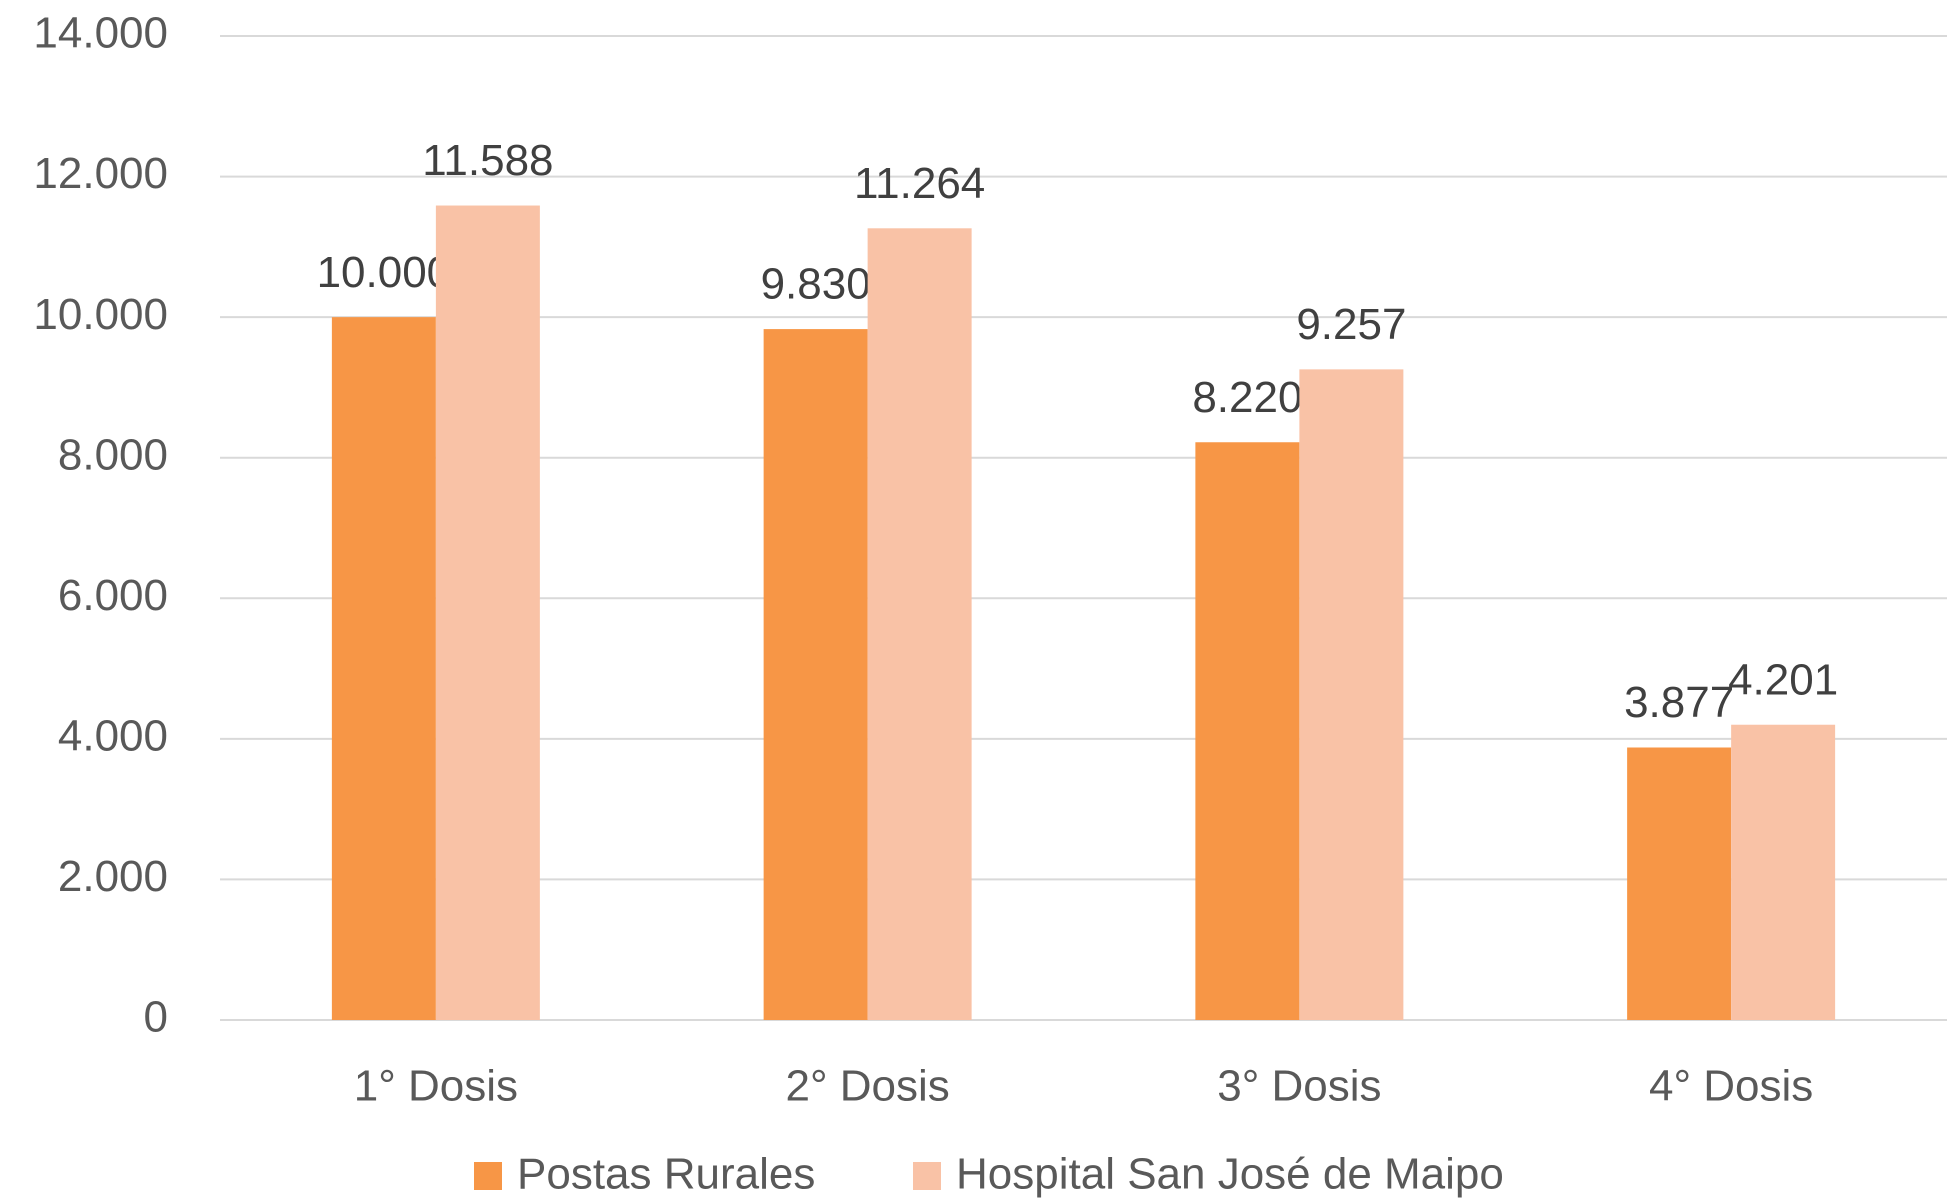 This screenshot has width=1947, height=1202. Describe the element at coordinates (1783, 679) in the screenshot. I see `data-label: 4.201` at that location.